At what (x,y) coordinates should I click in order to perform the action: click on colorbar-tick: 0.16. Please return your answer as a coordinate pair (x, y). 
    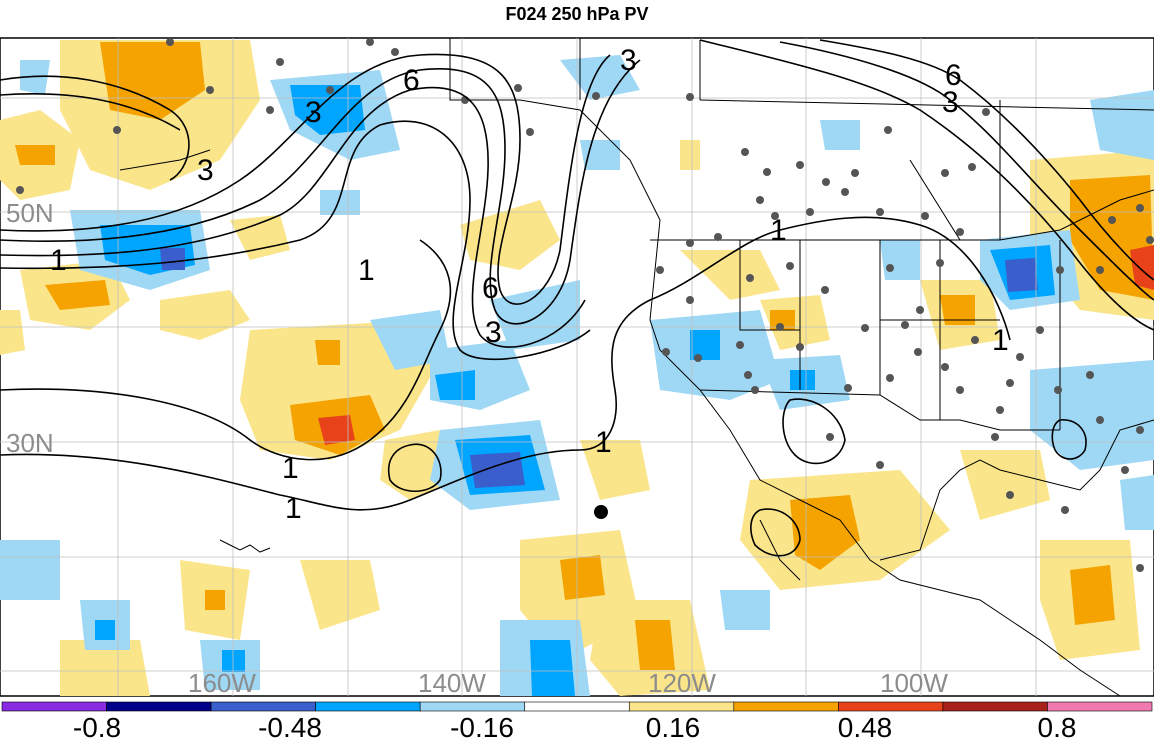
    Looking at the image, I should click on (673, 725).